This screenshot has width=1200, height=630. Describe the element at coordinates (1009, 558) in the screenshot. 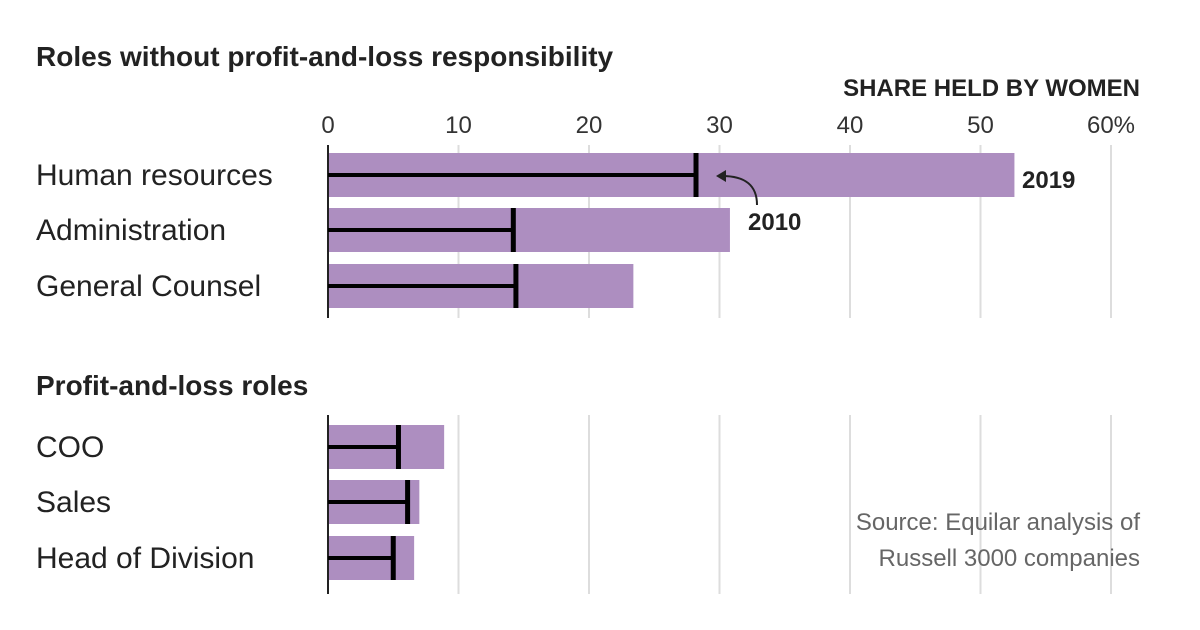

I see `source-line-2: Russell 3000 companies` at that location.